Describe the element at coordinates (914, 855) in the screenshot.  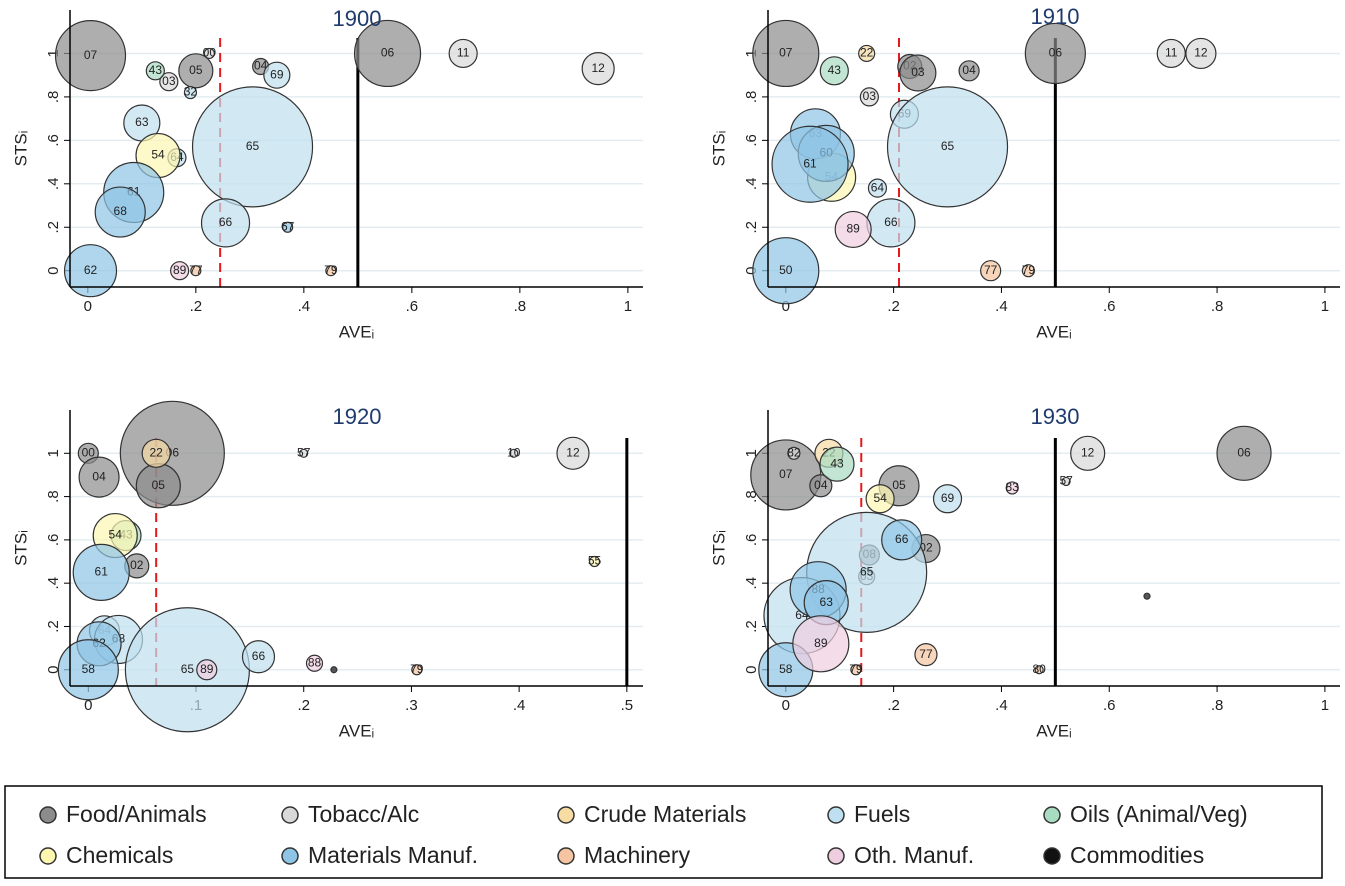
I see `legend-label: Oth. Manuf.` at that location.